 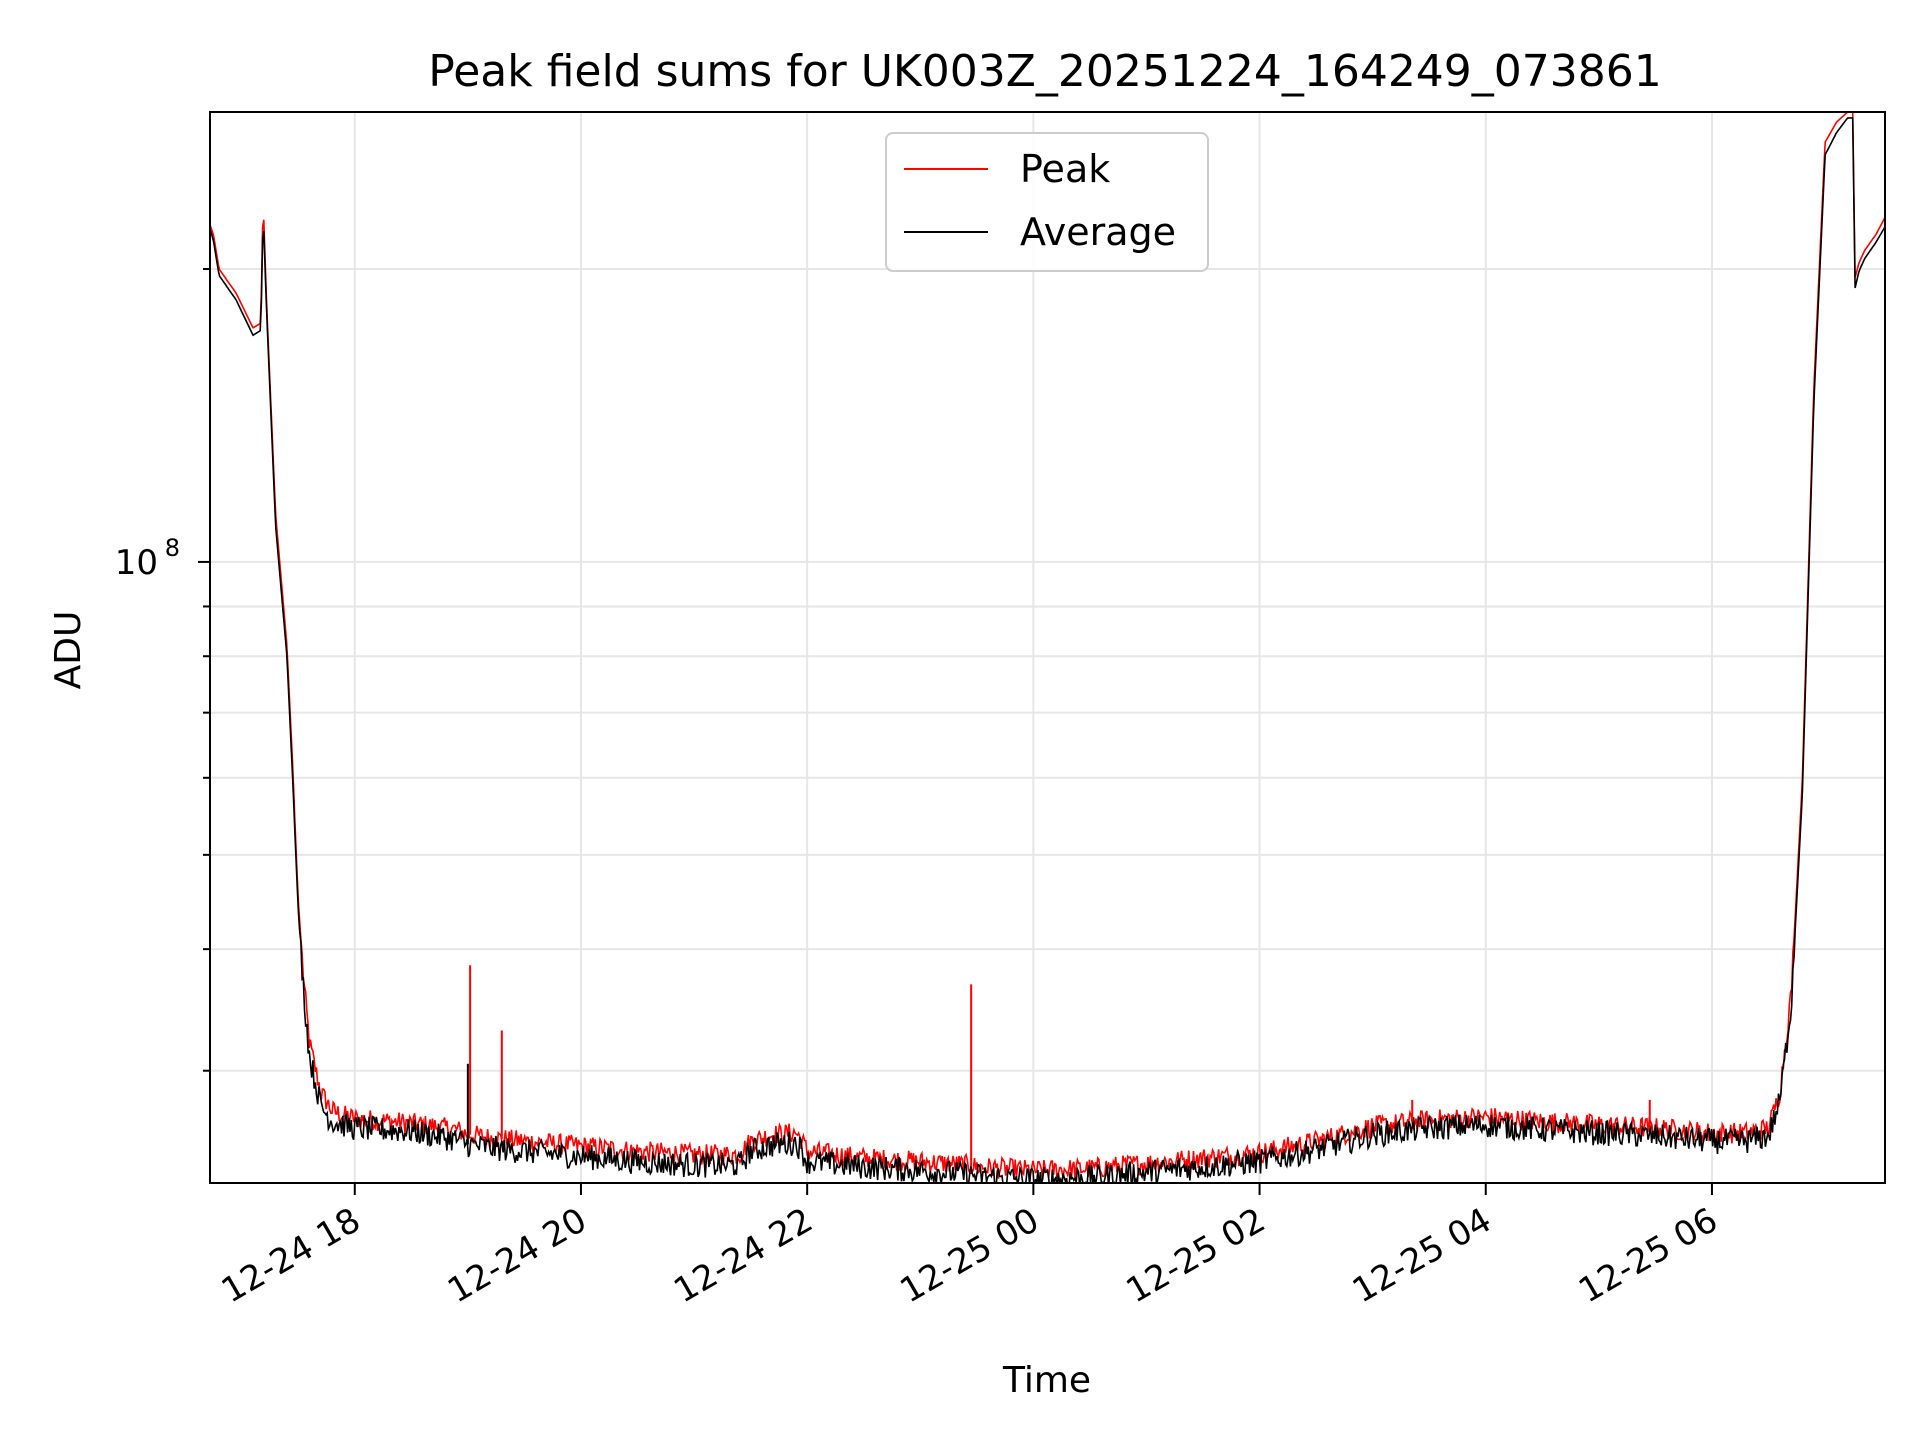 What do you see at coordinates (68, 650) in the screenshot?
I see `y-axis-label: ADU` at bounding box center [68, 650].